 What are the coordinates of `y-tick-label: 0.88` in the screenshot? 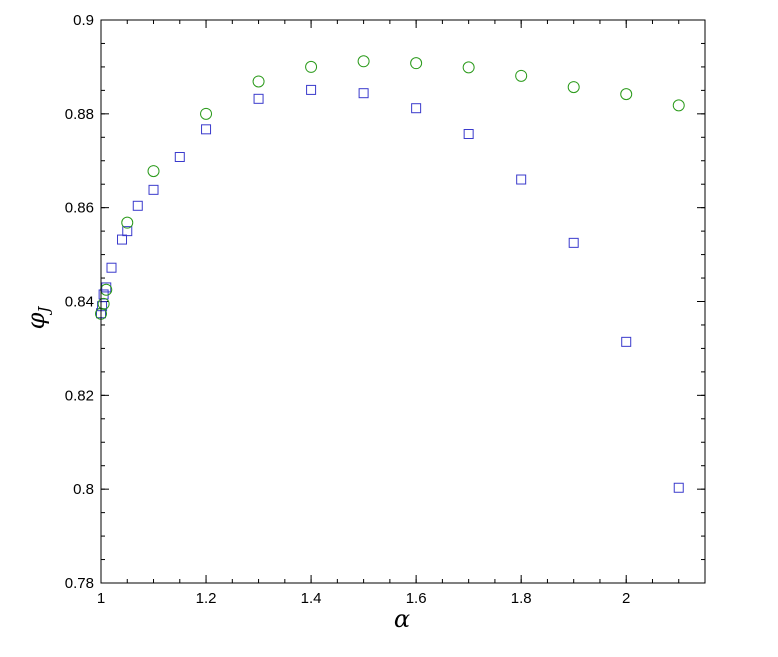 It's located at (79, 114).